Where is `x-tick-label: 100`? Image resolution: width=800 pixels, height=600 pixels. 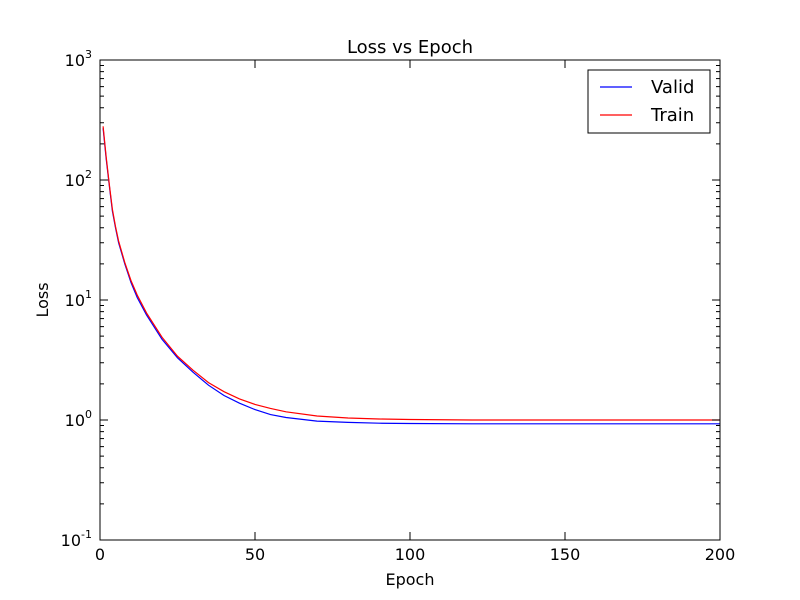 x-tick-label: 100 is located at coordinates (410, 554).